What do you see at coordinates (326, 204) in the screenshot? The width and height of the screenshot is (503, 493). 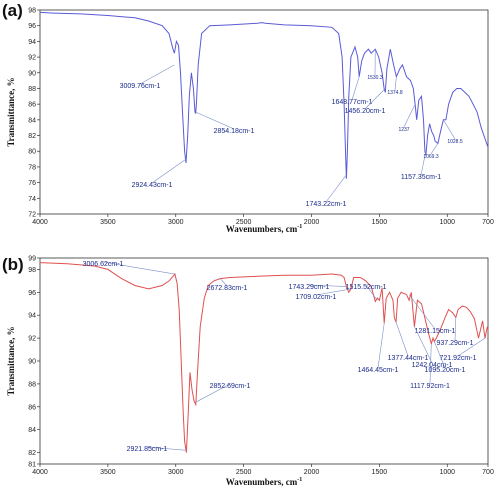 I see `peak-annotation: 1743.22cm-1` at bounding box center [326, 204].